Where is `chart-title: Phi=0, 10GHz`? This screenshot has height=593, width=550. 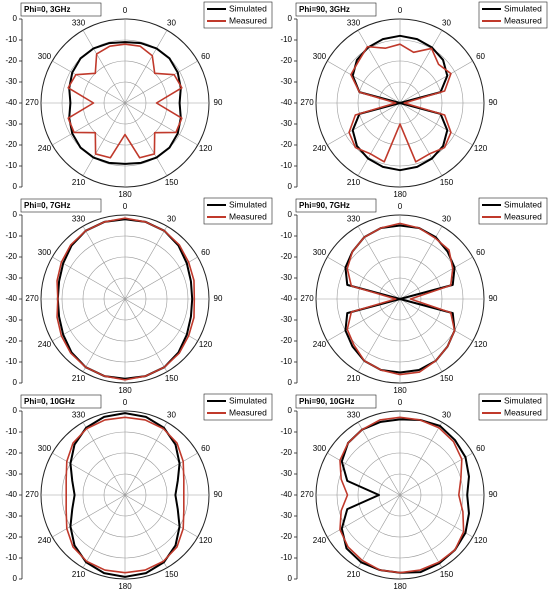 chart-title: Phi=0, 10GHz is located at coordinates (49, 401).